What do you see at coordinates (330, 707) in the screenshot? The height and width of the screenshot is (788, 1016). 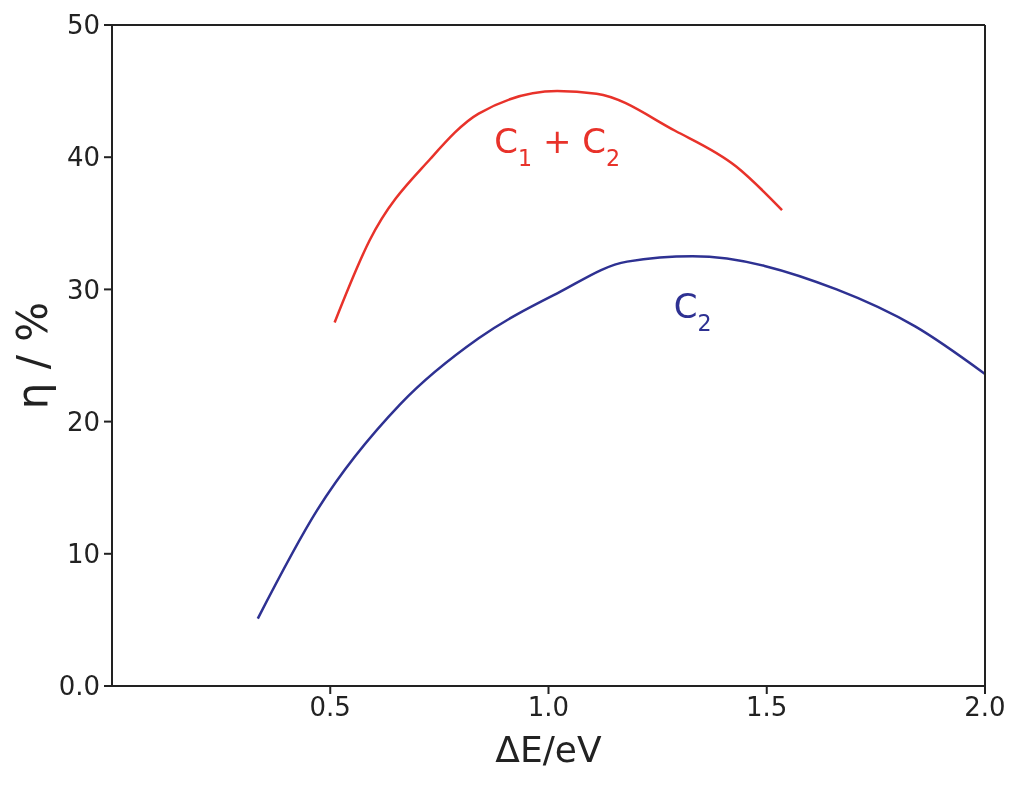 I see `x-tick-label: 0.5` at bounding box center [330, 707].